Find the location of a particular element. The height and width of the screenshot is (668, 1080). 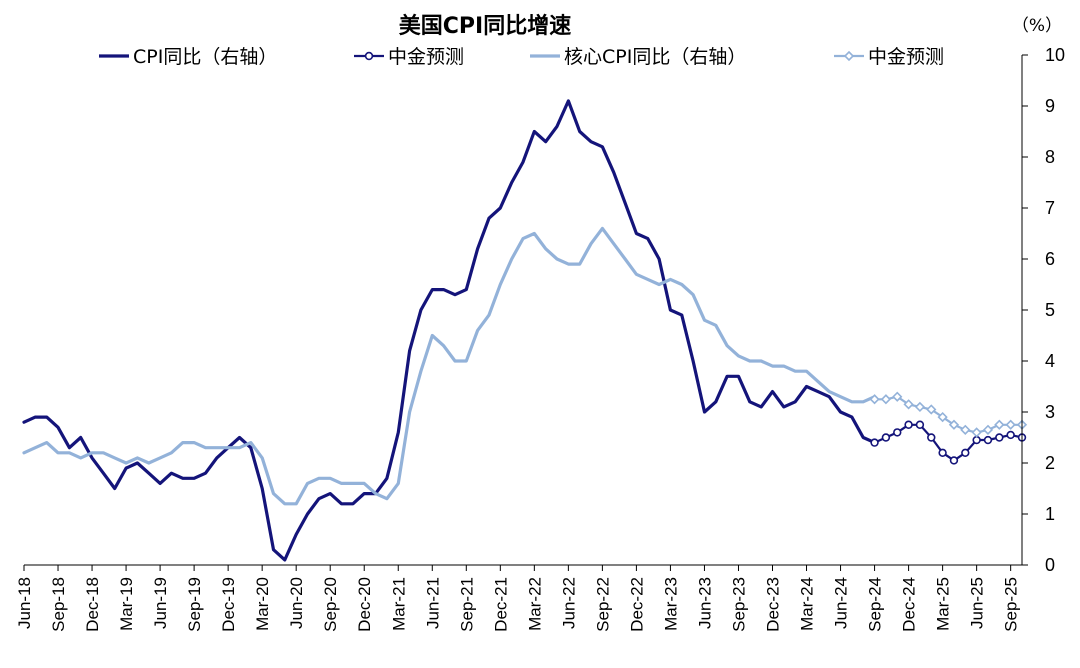

chart-title: 美国CPI同比增速 is located at coordinates (485, 26).